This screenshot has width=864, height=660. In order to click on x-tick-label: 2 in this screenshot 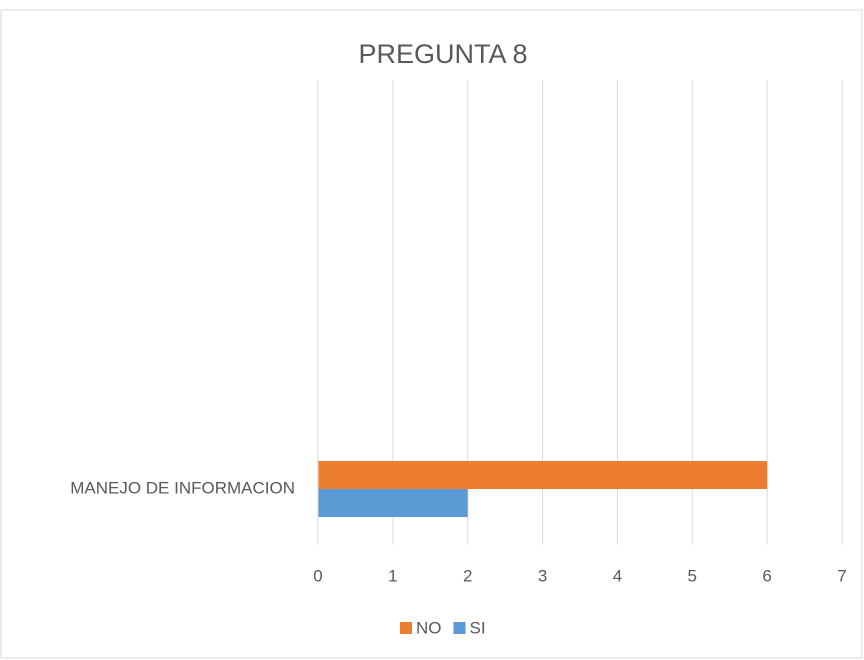, I will do `click(467, 575)`.